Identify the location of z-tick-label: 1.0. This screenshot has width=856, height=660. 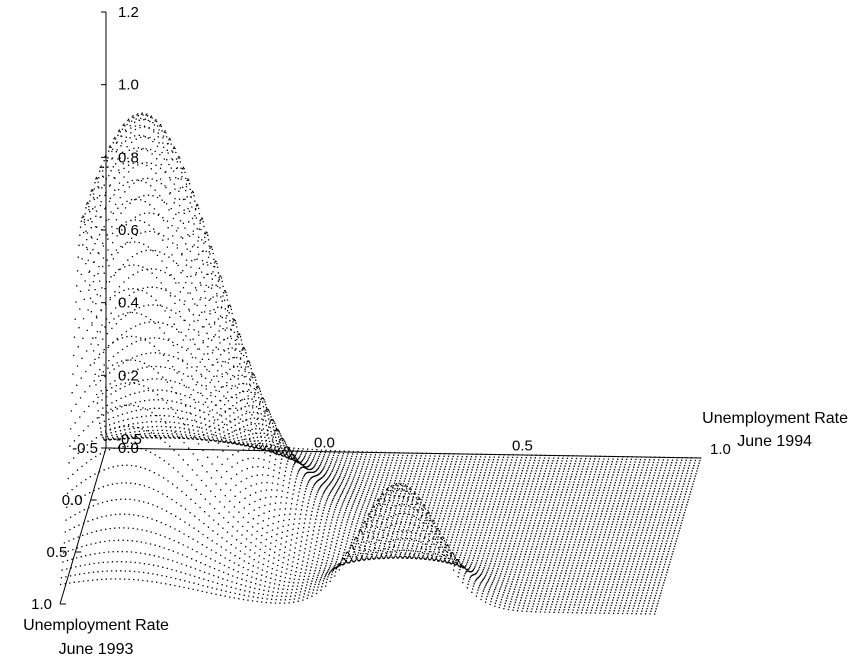
(128, 85).